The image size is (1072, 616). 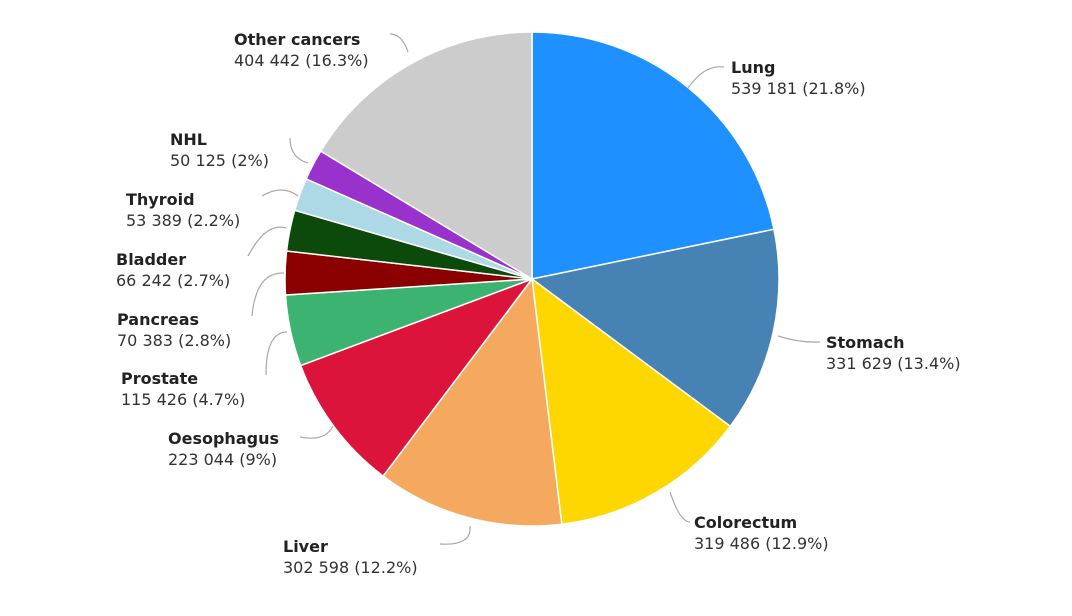 What do you see at coordinates (158, 319) in the screenshot?
I see `slice-name: Pancreas` at bounding box center [158, 319].